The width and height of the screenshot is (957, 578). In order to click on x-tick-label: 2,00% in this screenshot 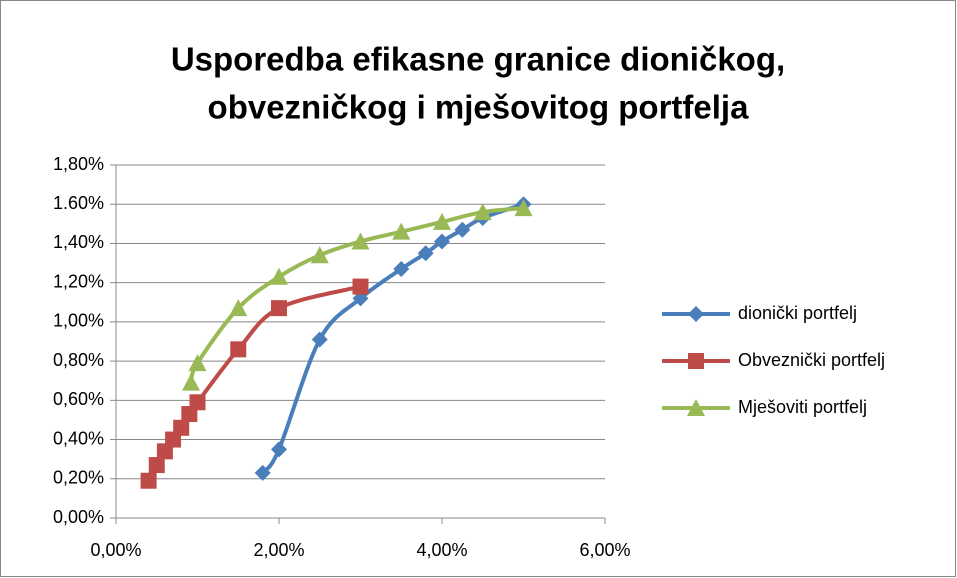, I will do `click(278, 550)`.